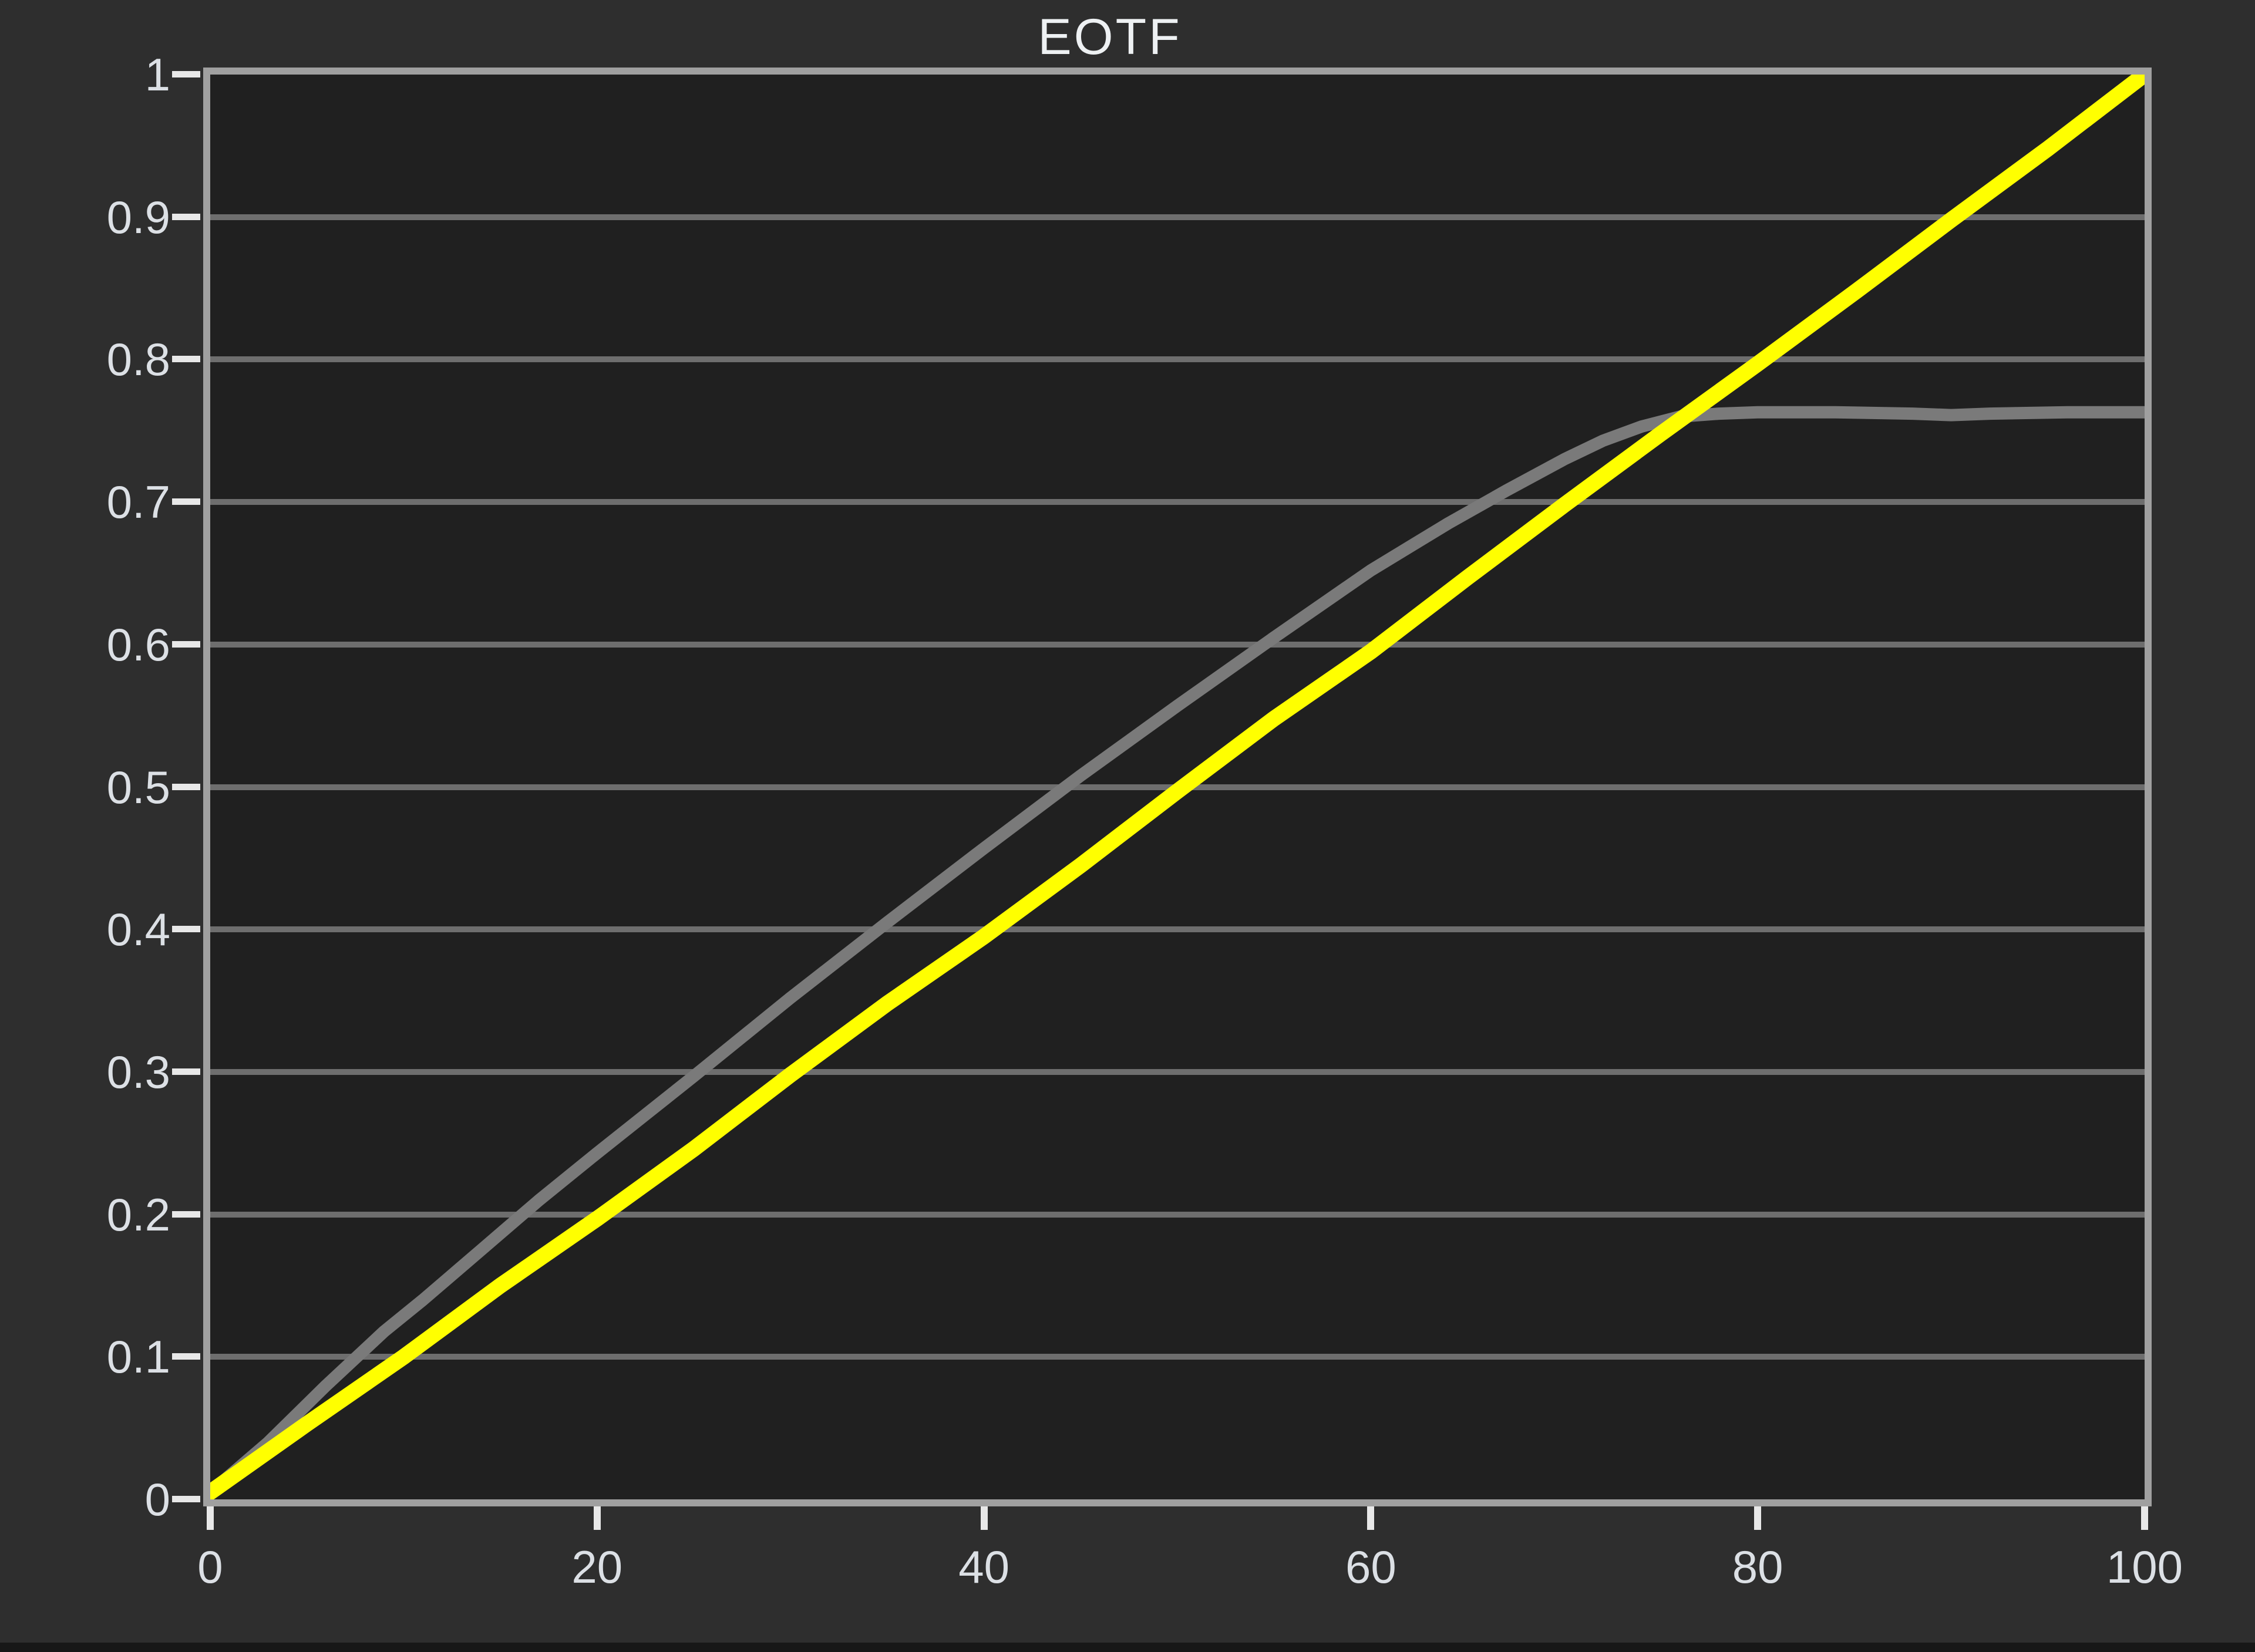 Image resolution: width=2255 pixels, height=1652 pixels. I want to click on y-tick-label: 0.2, so click(138, 1214).